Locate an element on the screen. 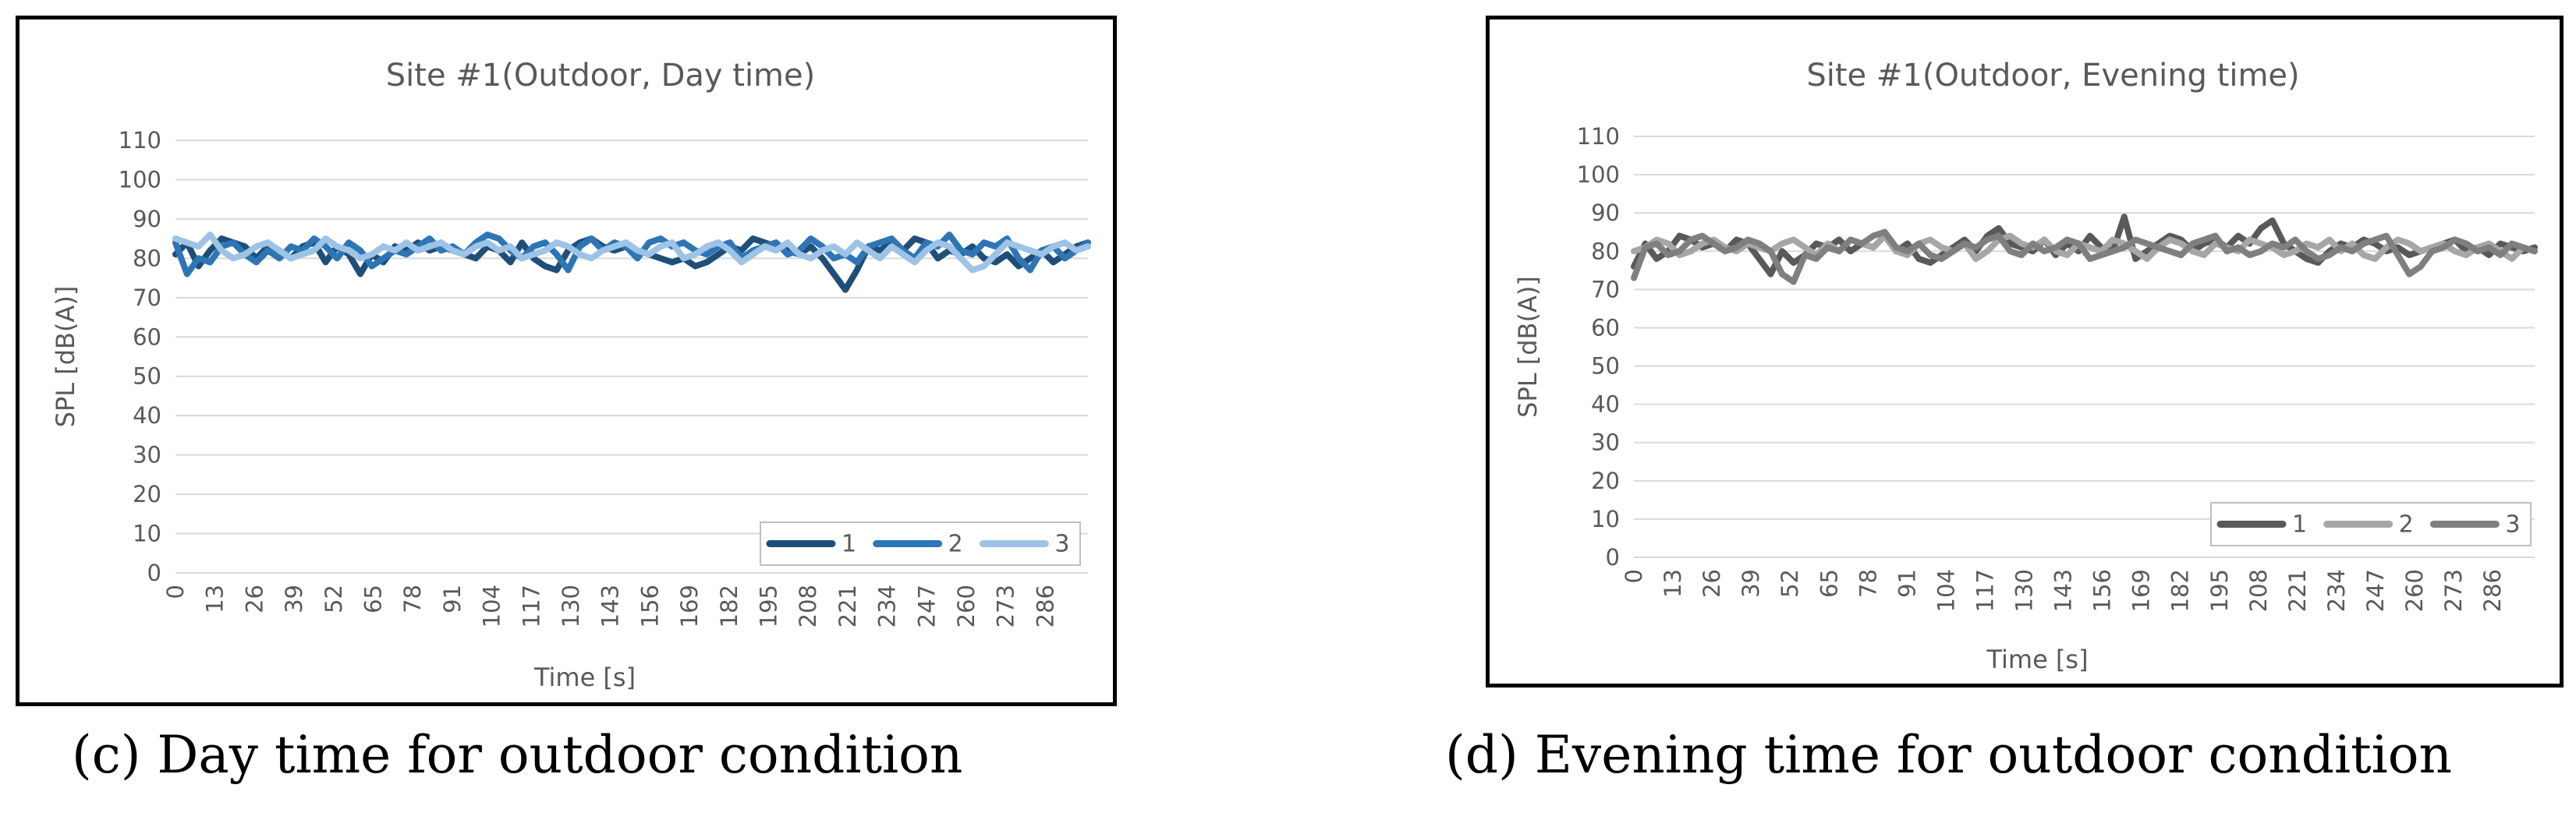 This screenshot has width=2576, height=813. chart-title: Site #1(Outdoor, Evening time) is located at coordinates (2052, 76).